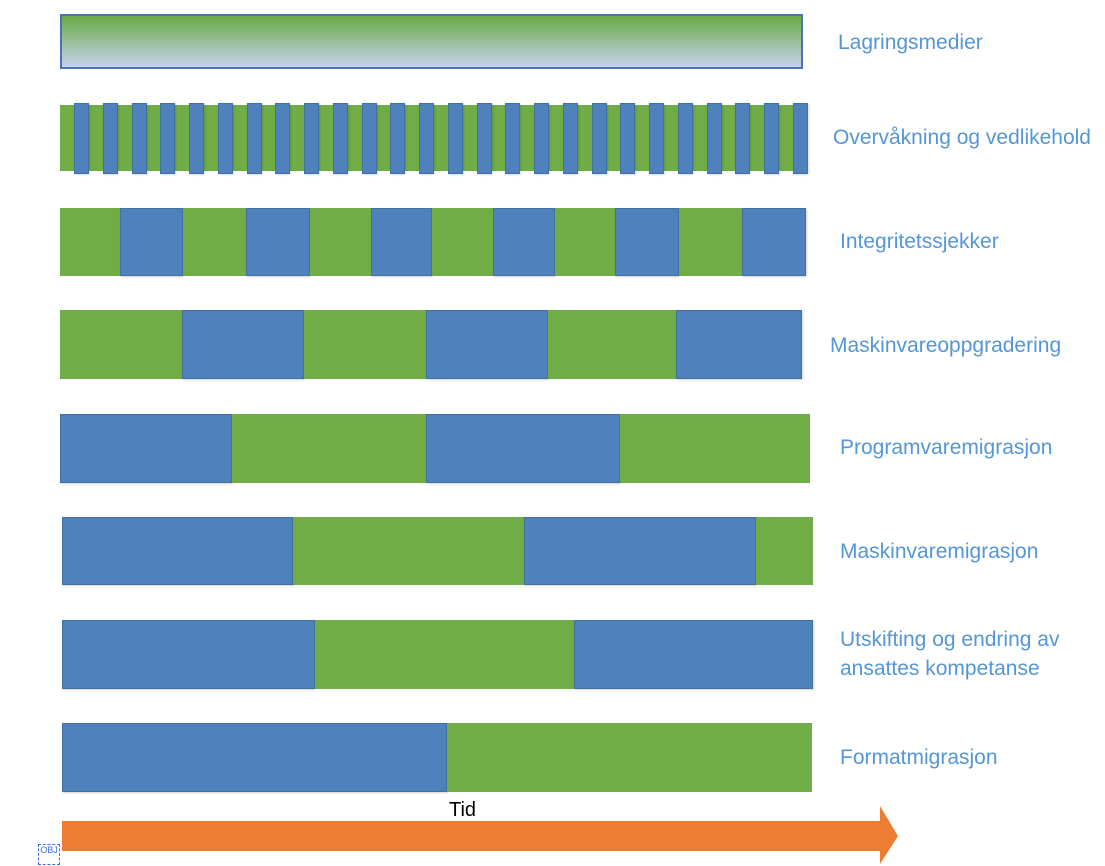 The image size is (1105, 866). I want to click on label-formatmigrasjon: Formatmigrasjon, so click(919, 757).